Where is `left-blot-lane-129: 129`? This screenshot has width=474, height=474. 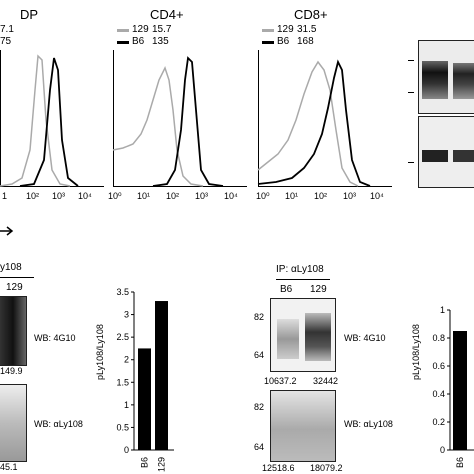
left-blot-lane-129: 129 is located at coordinates (14, 287).